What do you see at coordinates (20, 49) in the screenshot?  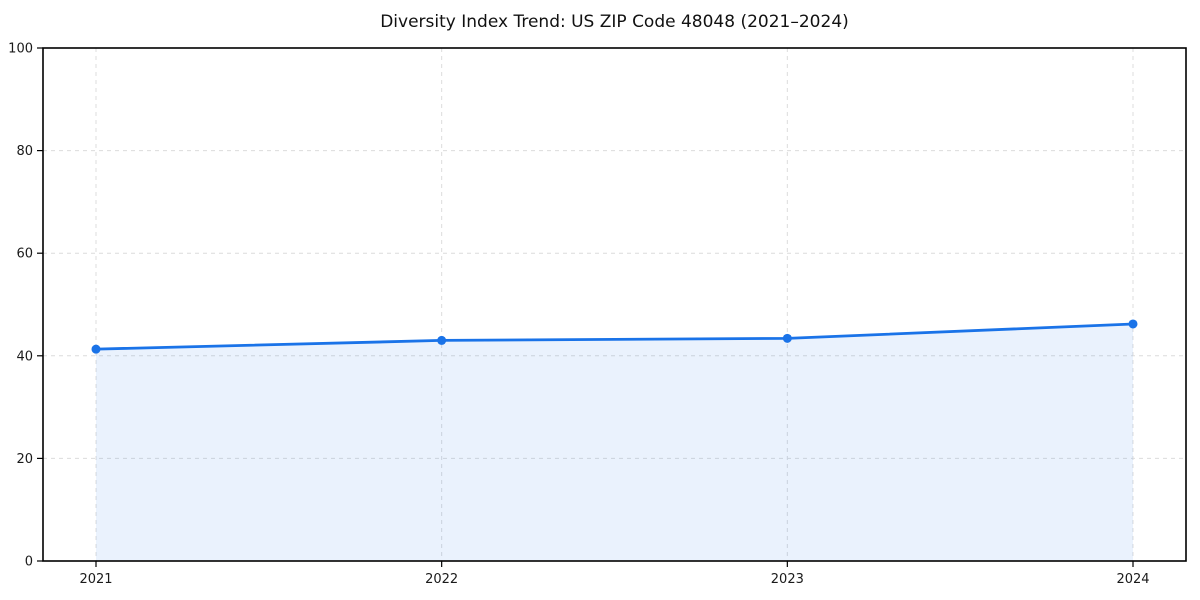 I see `y-tick-label: 100` at bounding box center [20, 49].